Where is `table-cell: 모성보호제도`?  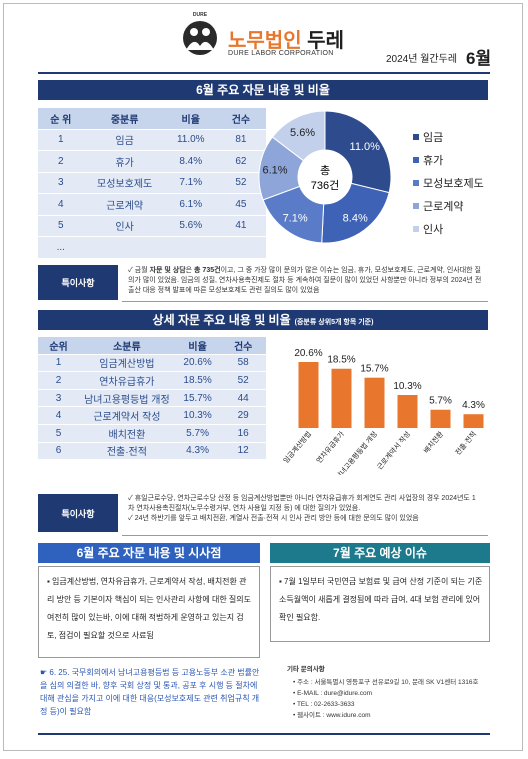
table-cell: 모성보호제도 is located at coordinates (124, 183).